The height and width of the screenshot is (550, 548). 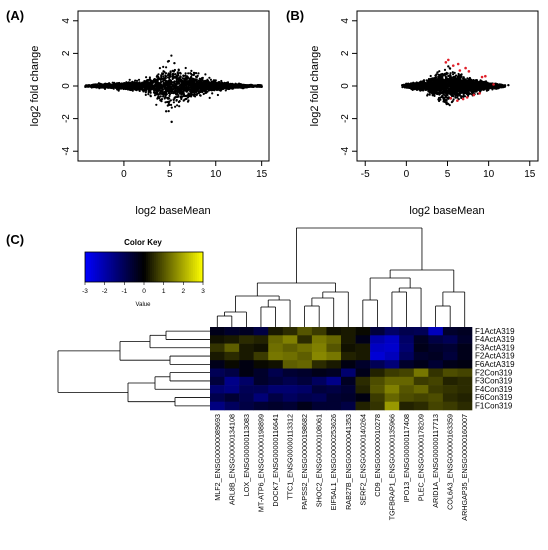 I want to click on x-tick-label: 5, so click(x=170, y=174).